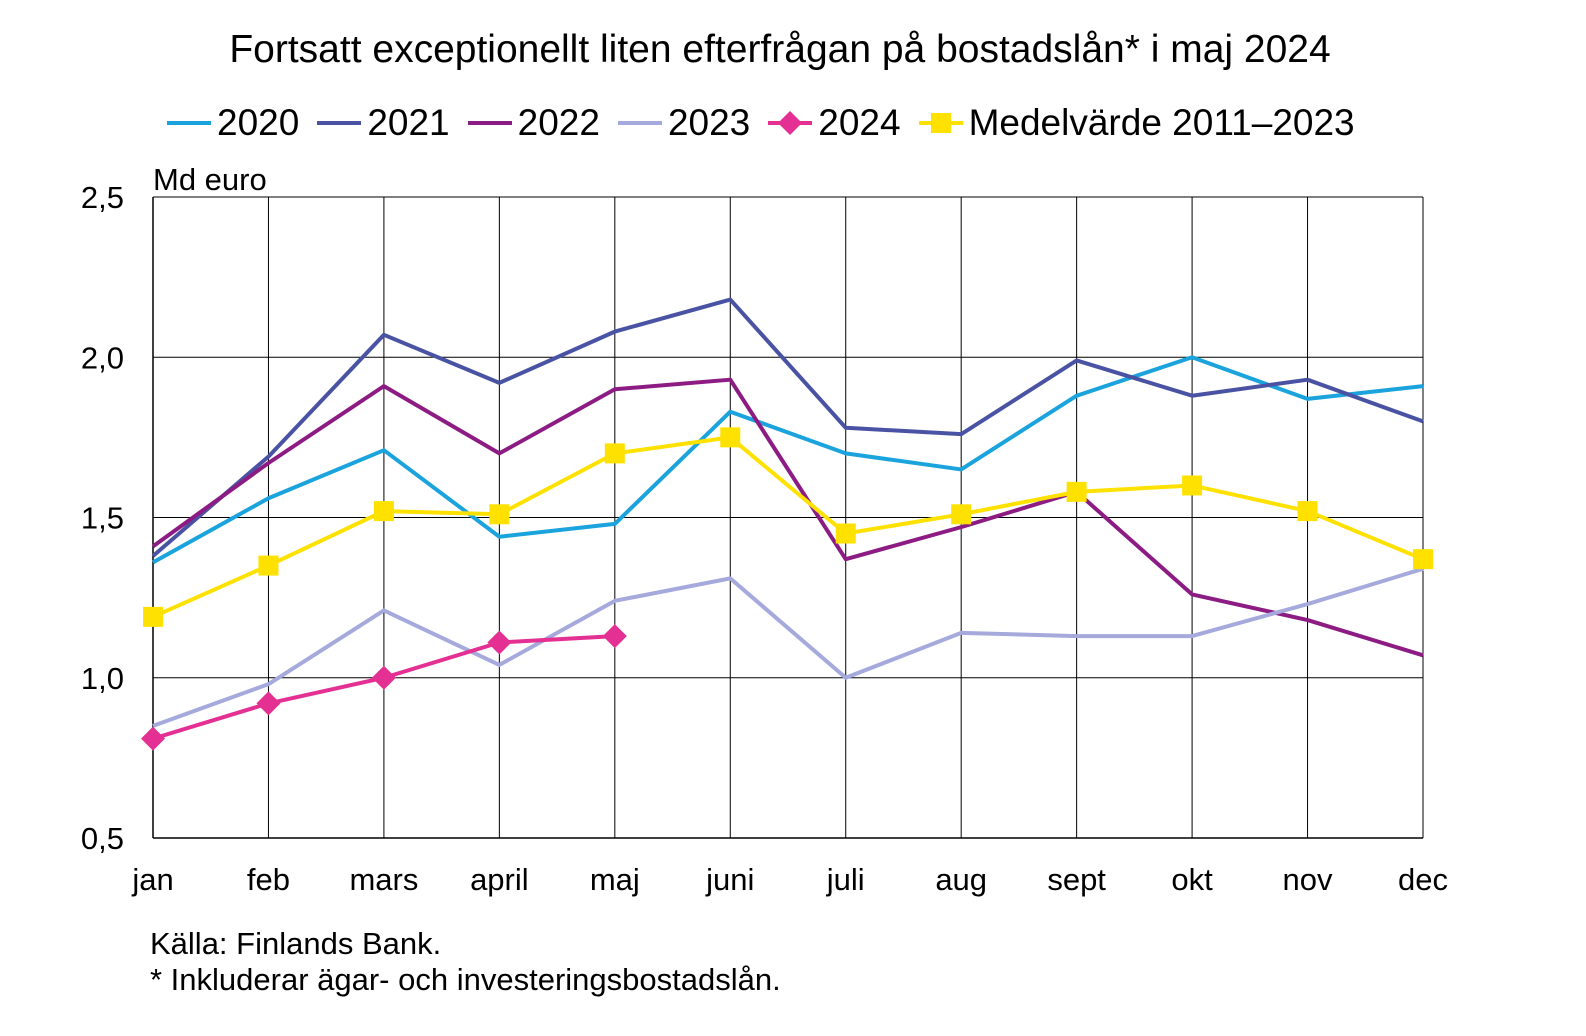 The image size is (1586, 1036). What do you see at coordinates (210, 179) in the screenshot?
I see `y-axis-label: Md euro` at bounding box center [210, 179].